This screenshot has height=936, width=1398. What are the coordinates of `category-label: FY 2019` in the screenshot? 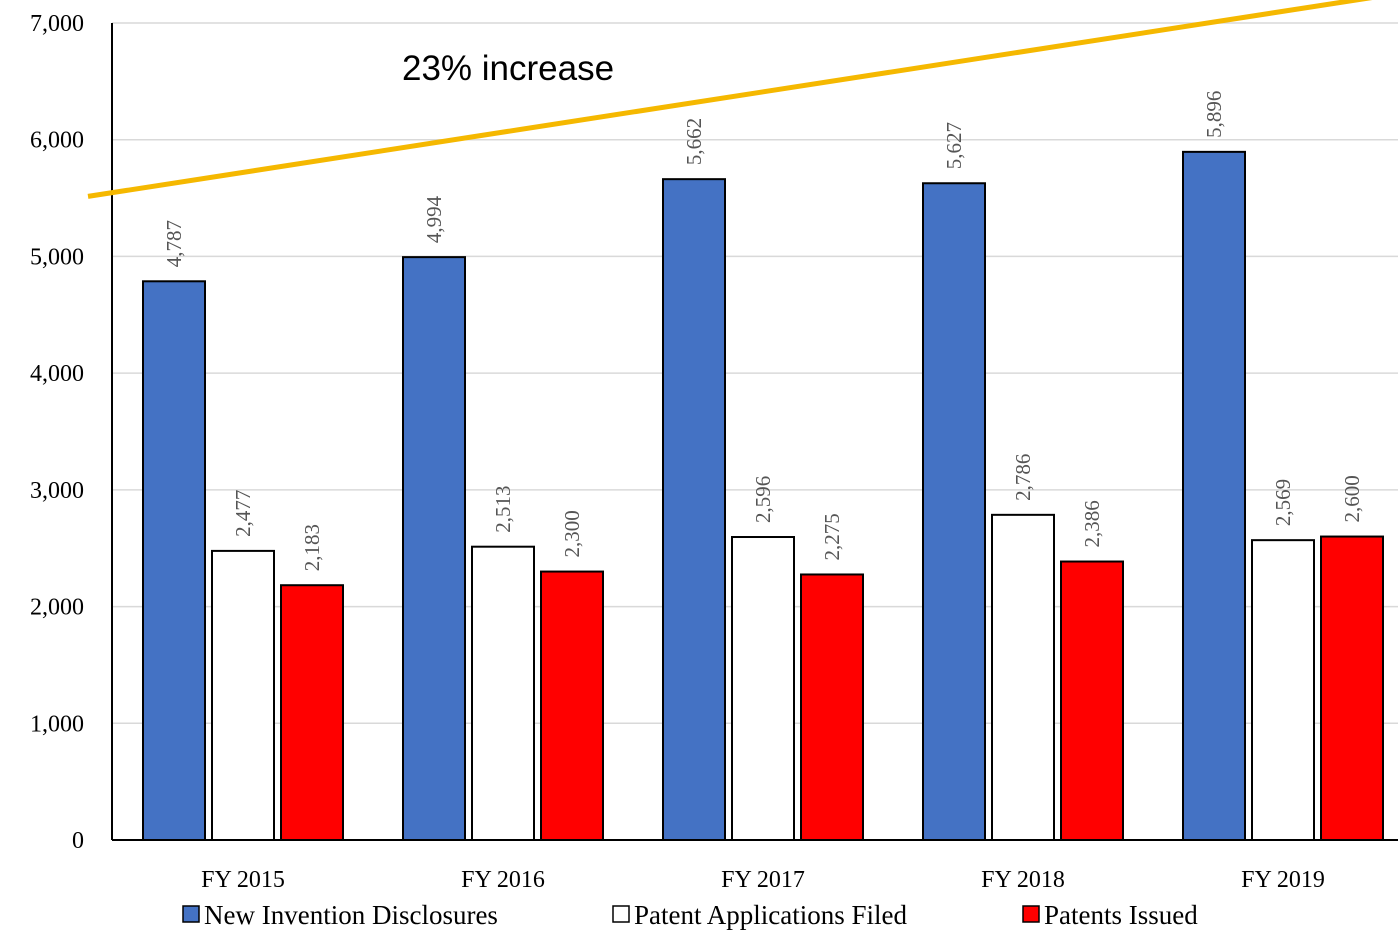 It's located at (1283, 880).